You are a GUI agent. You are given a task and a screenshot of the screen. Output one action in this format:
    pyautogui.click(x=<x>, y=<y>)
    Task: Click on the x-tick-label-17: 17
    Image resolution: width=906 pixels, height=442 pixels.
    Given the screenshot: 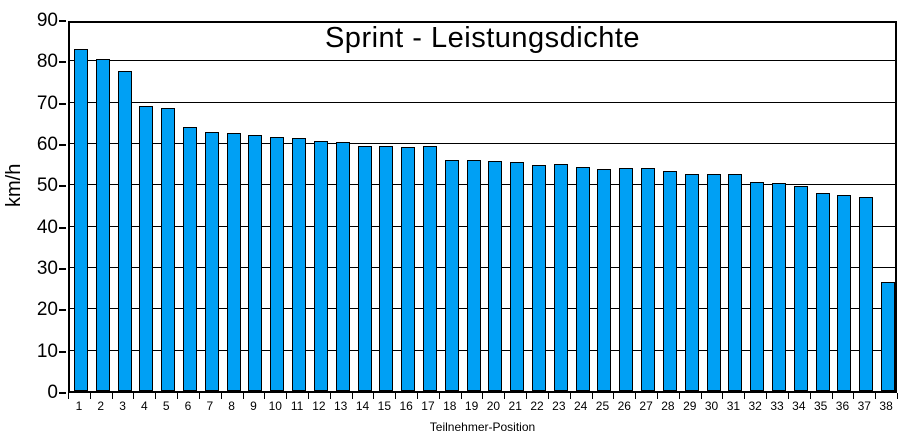 What is the action you would take?
    pyautogui.click(x=428, y=406)
    